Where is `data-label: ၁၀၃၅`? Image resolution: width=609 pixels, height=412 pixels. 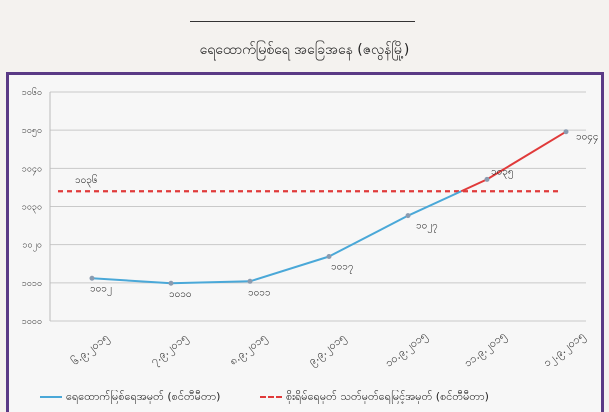
data-label: ၁၀၃၅ is located at coordinates (502, 172).